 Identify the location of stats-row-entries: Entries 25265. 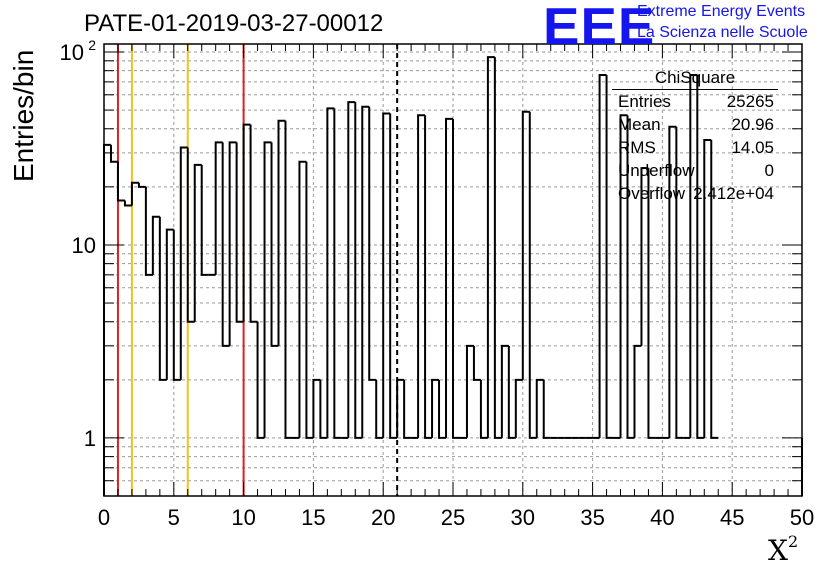
(697, 103).